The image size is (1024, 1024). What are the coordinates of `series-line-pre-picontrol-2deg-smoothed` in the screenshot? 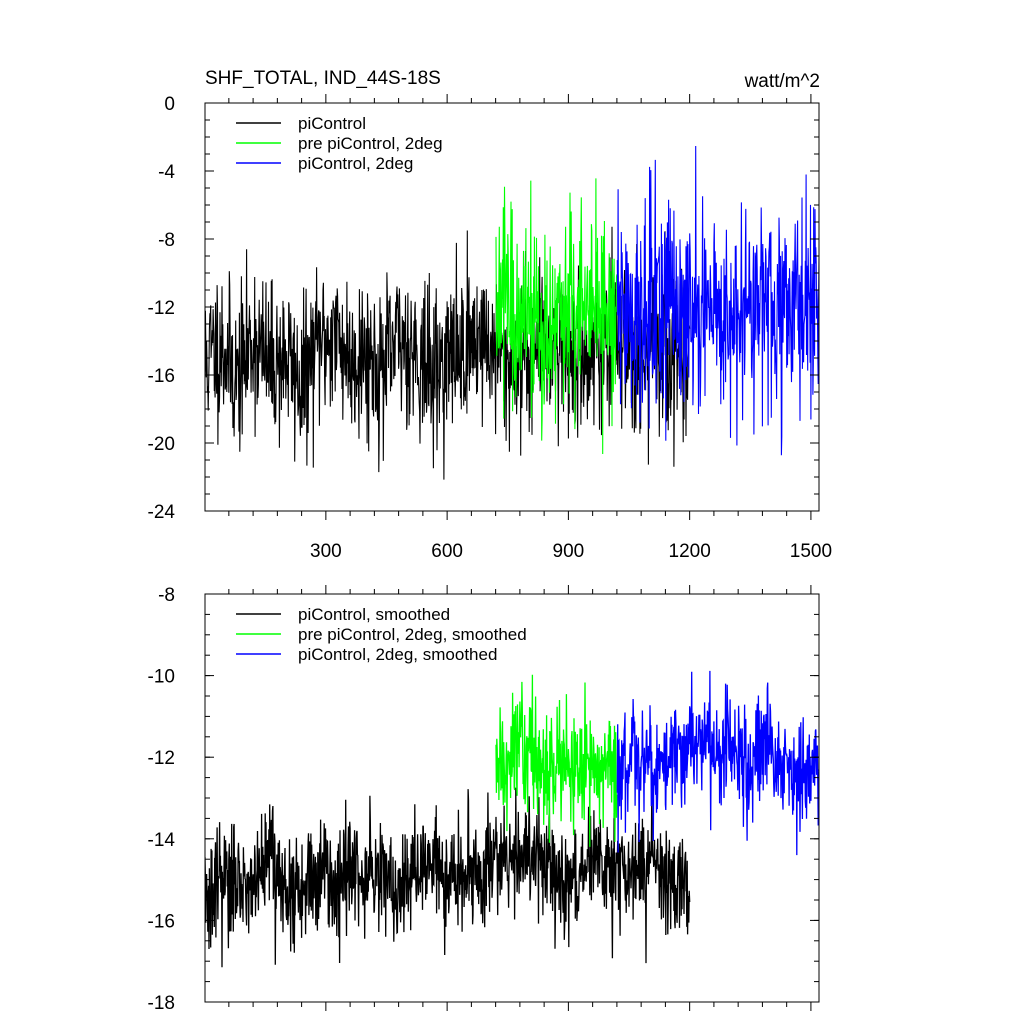 It's located at (556, 760).